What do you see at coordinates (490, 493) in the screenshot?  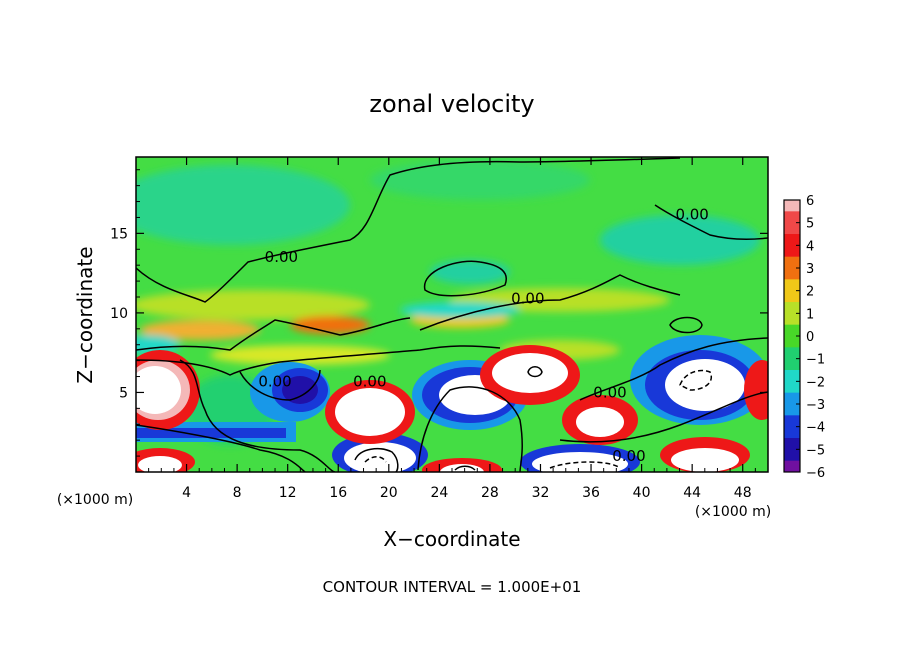 I see `x-tick-label: 28` at bounding box center [490, 493].